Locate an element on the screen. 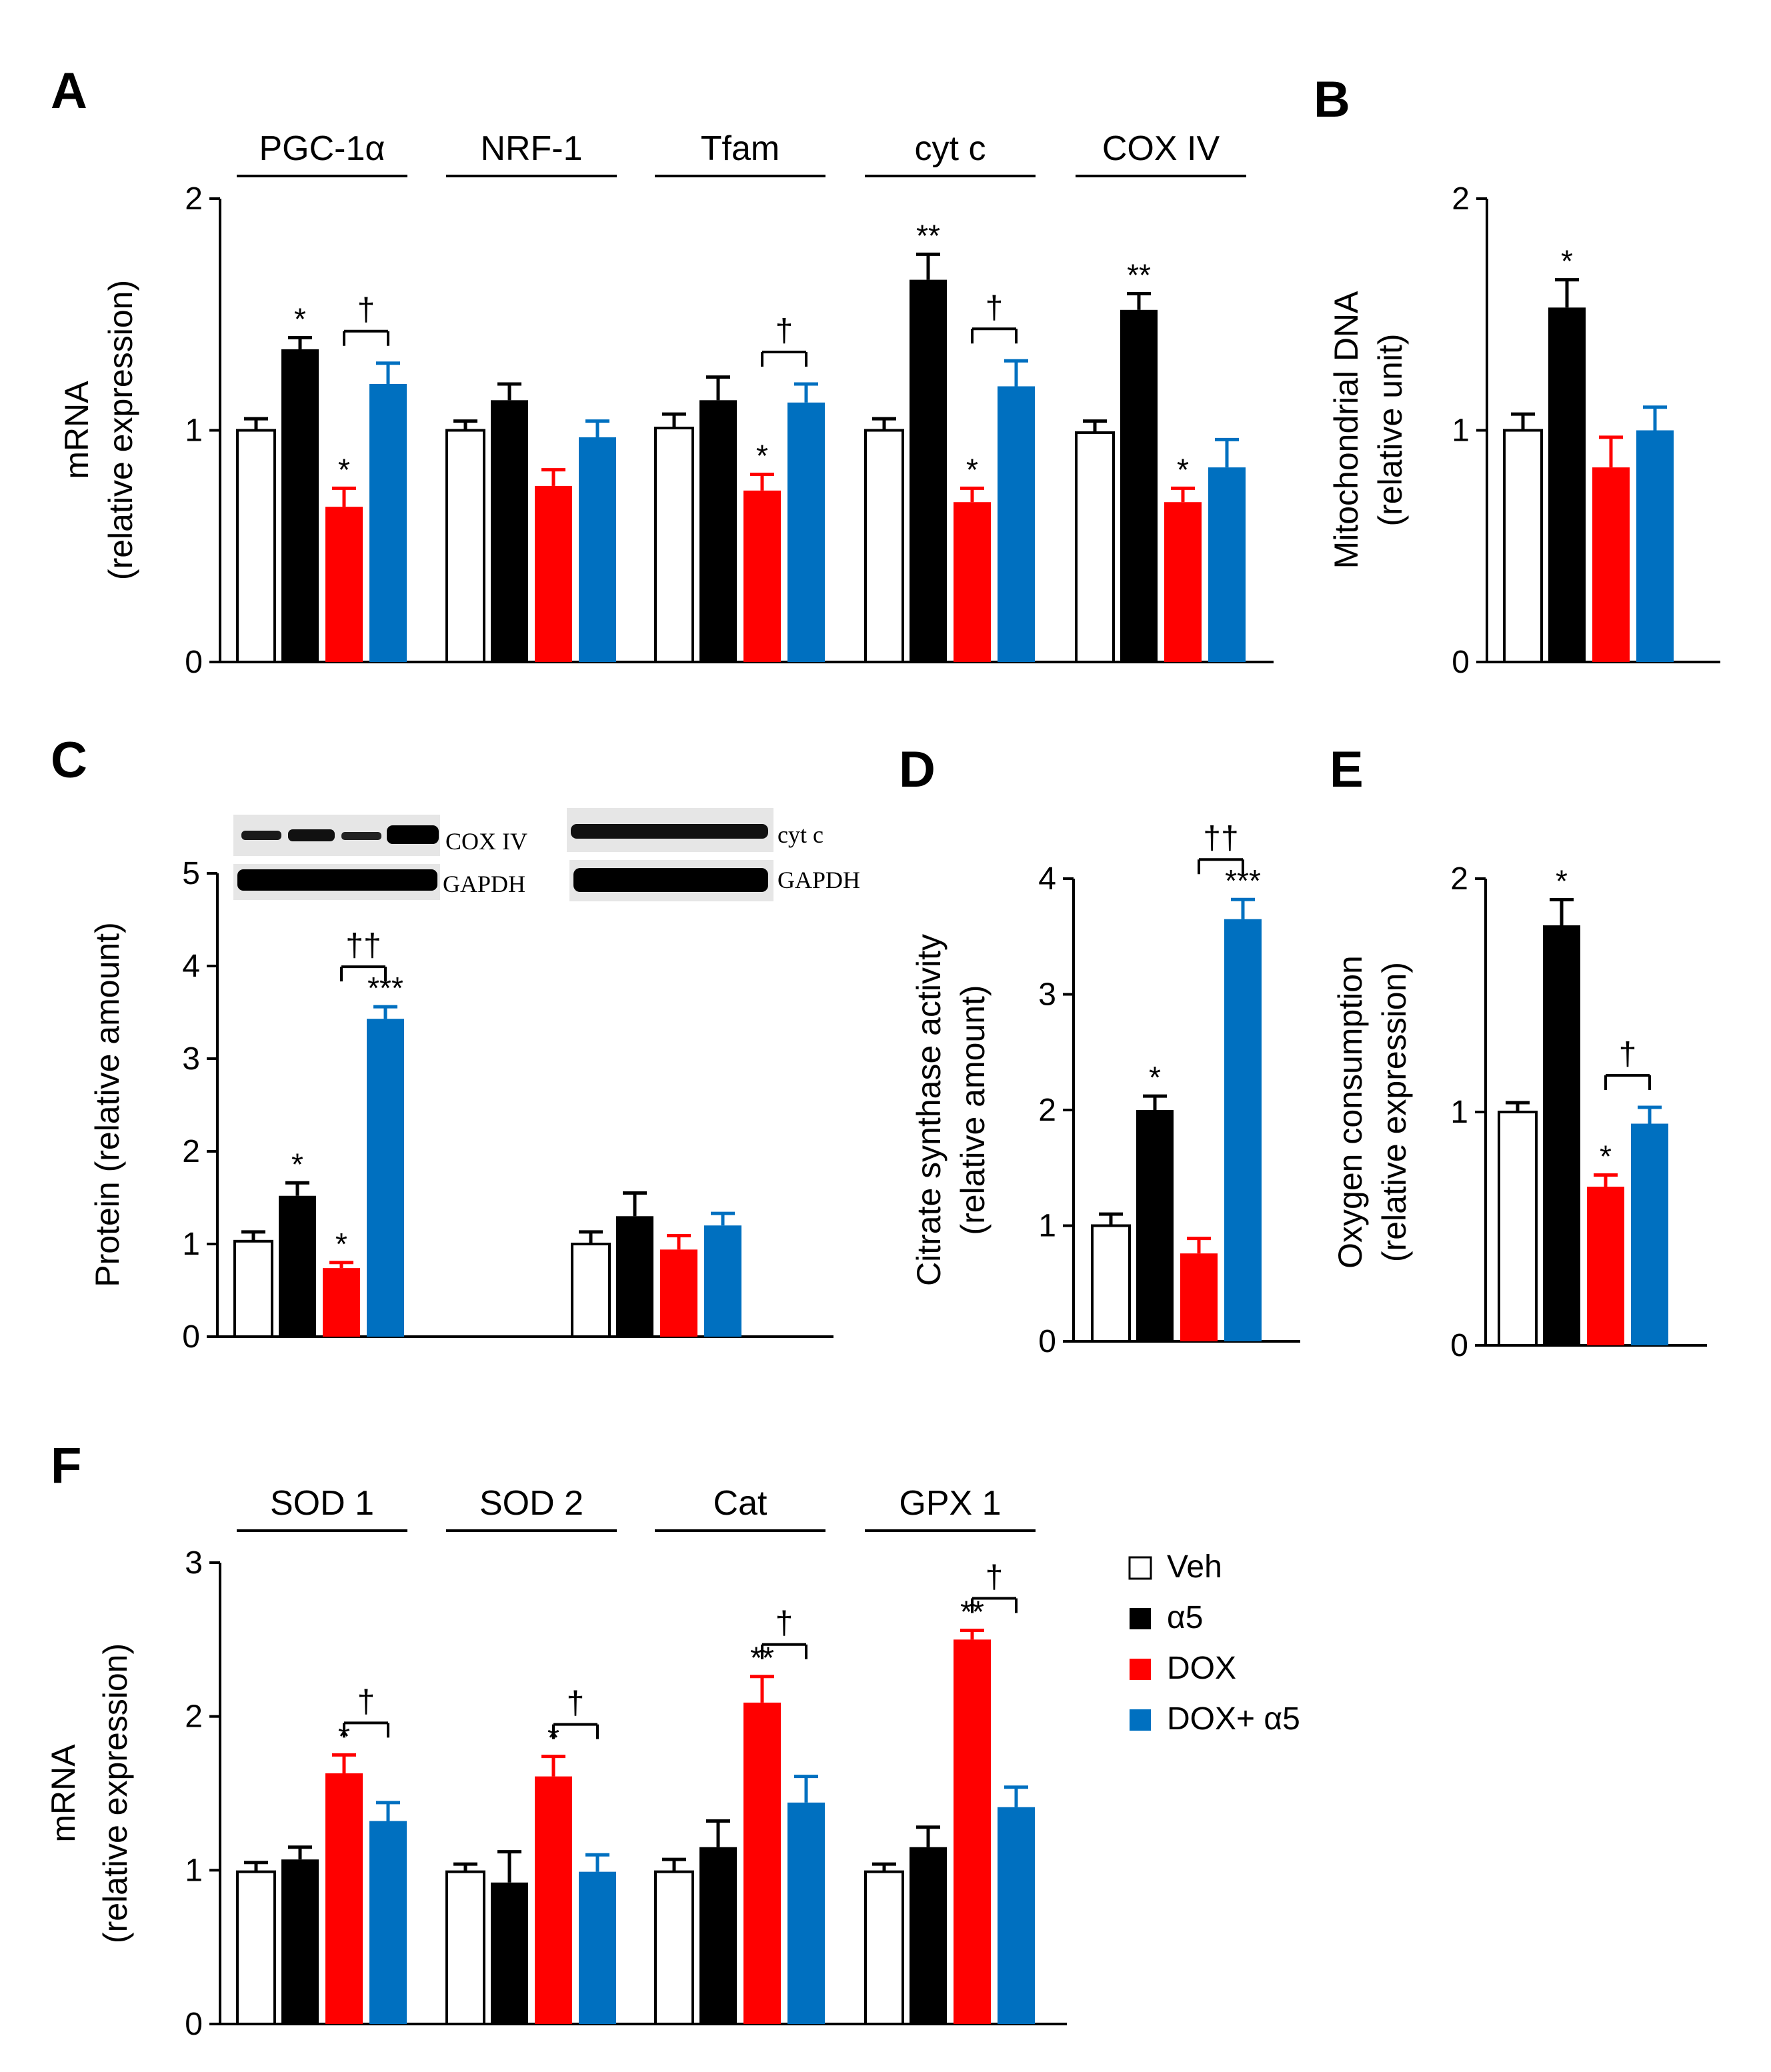  panel-d-significance-mark: * is located at coordinates (1155, 1077).